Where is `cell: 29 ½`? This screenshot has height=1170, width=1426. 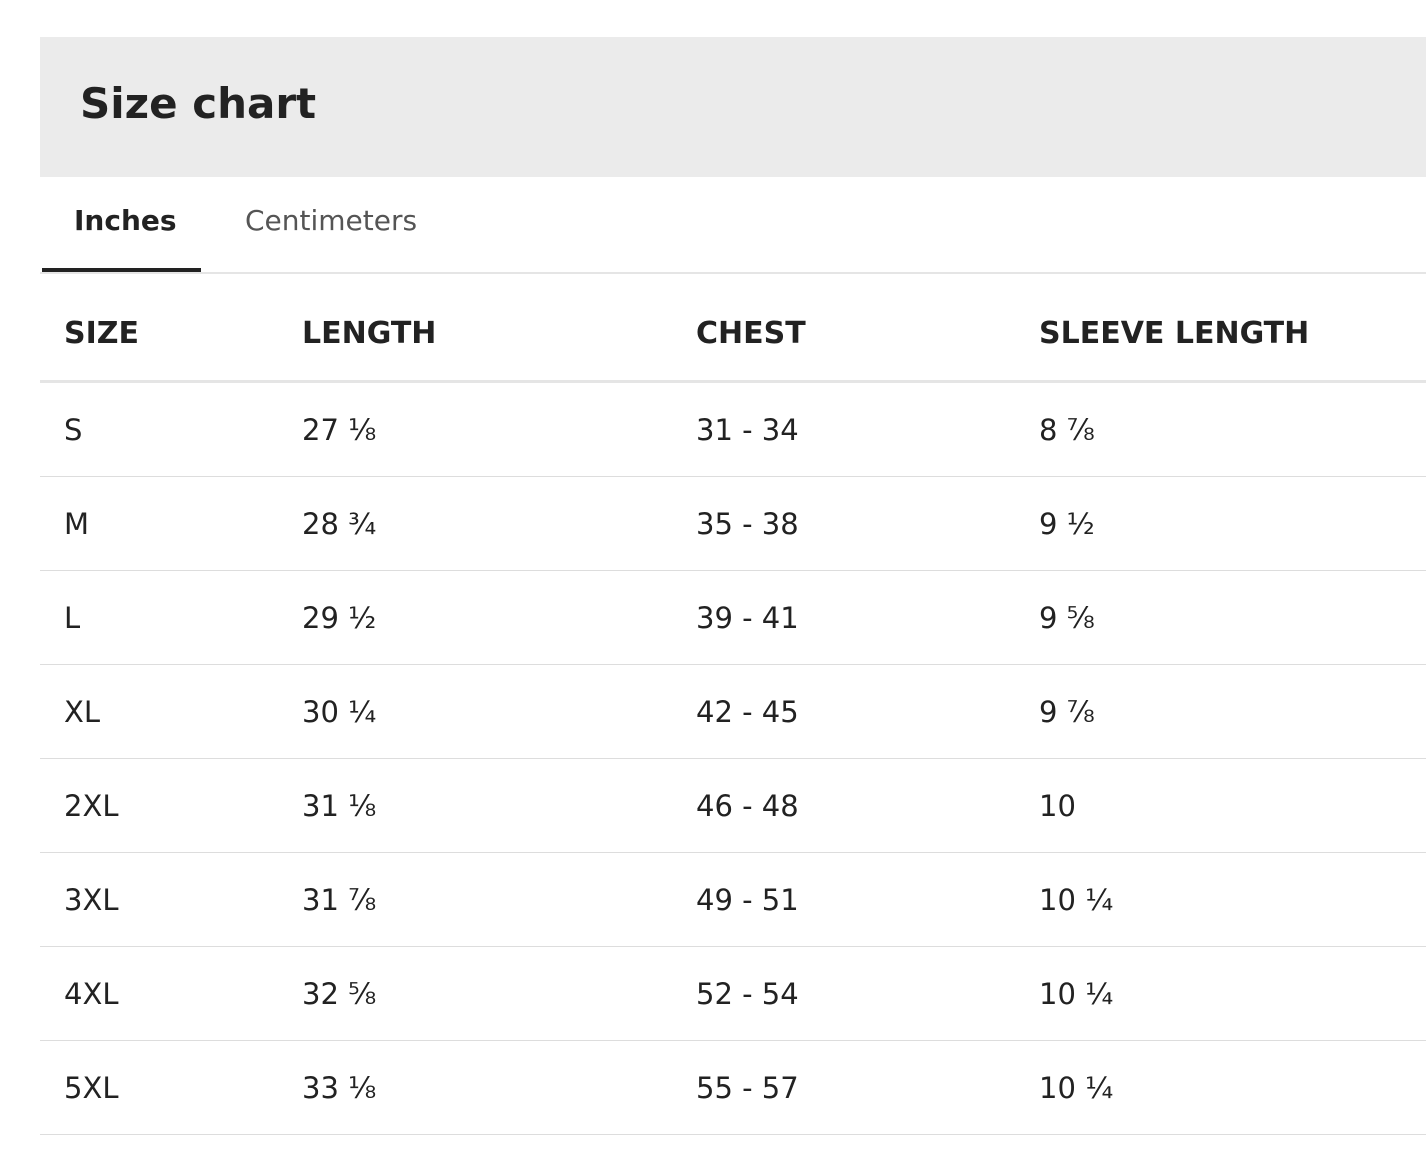 cell: 29 ½ is located at coordinates (499, 617).